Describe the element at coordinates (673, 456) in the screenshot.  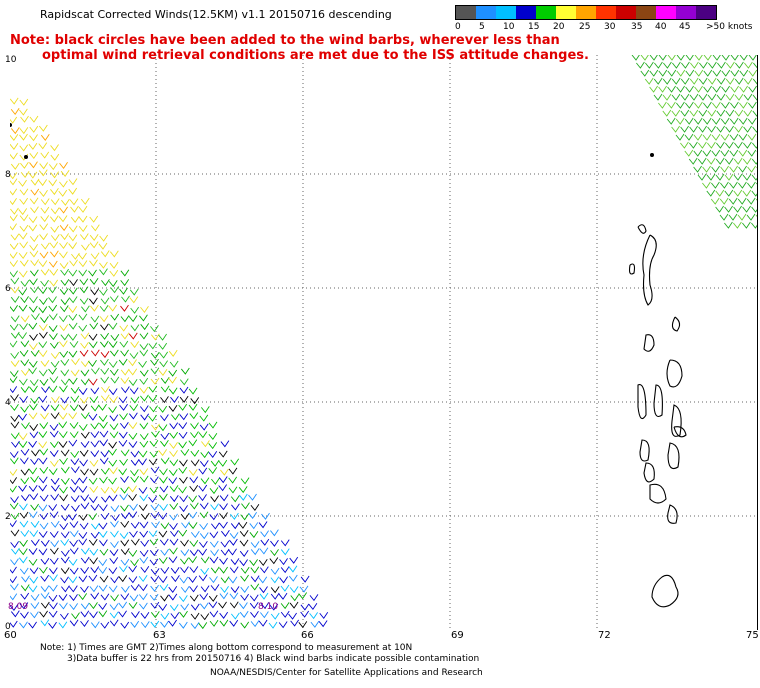
I see `island-outline` at that location.